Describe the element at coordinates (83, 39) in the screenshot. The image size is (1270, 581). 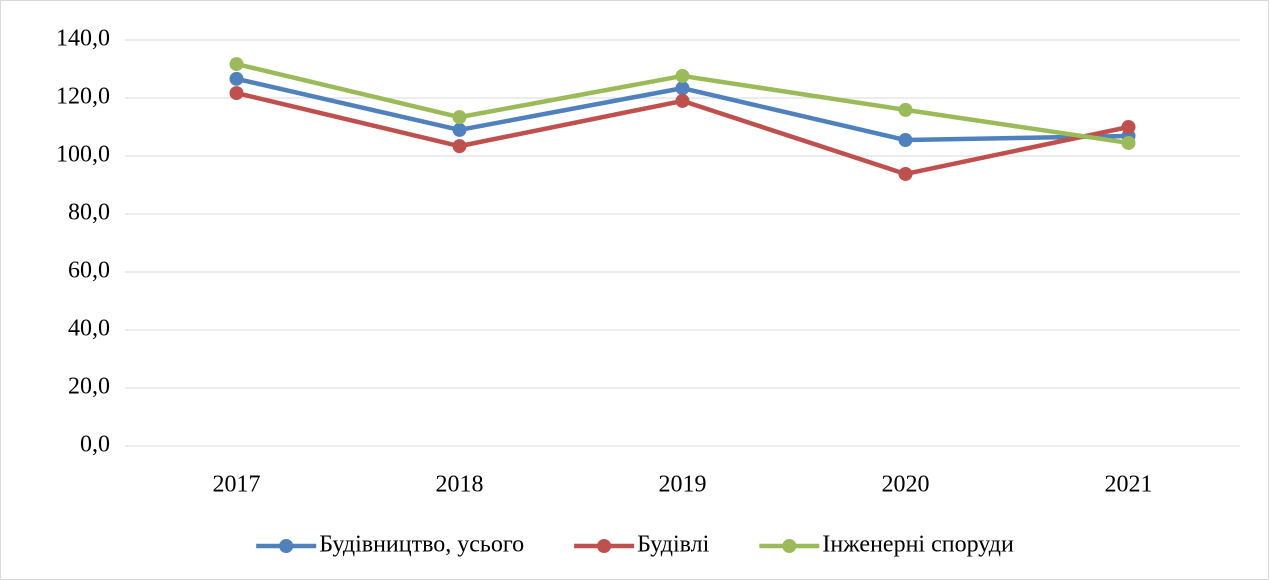
I see `y-tick-label: 140,0` at that location.